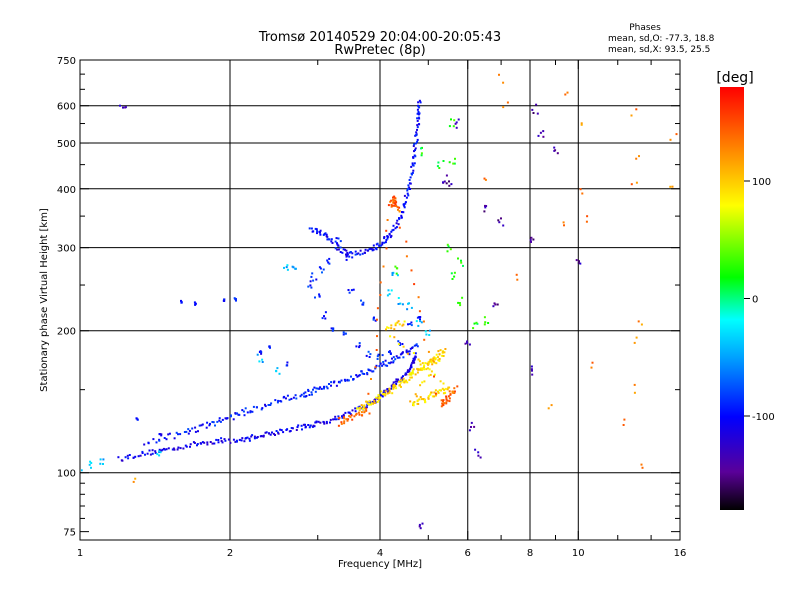  What do you see at coordinates (379, 37) in the screenshot?
I see `chart-title: Tromsø 20140529 20:04:00-20:05:43` at bounding box center [379, 37].